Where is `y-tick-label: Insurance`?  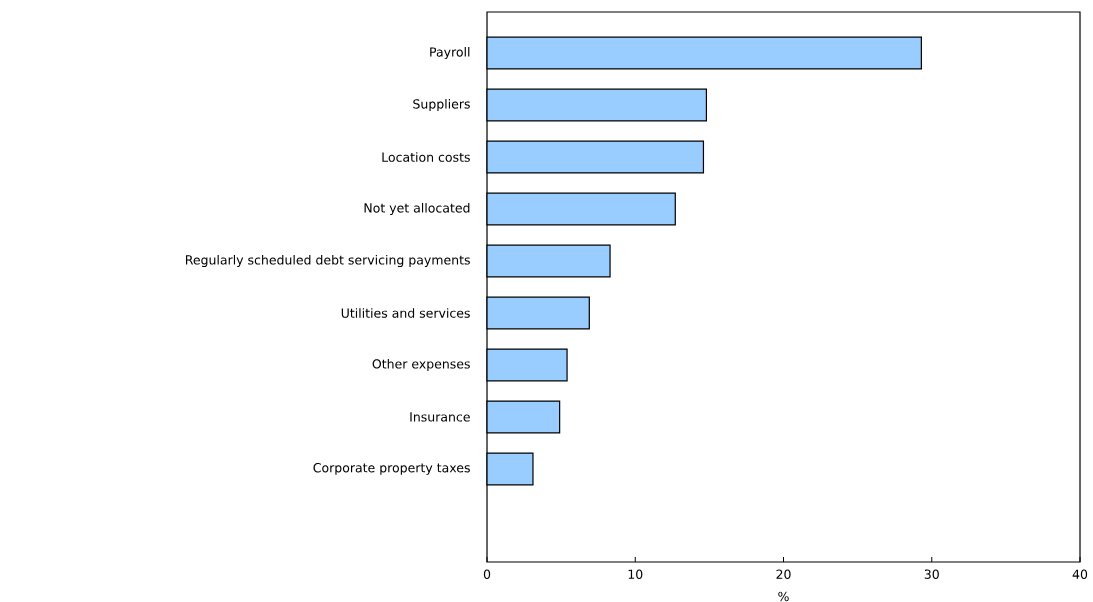 y-tick-label: Insurance is located at coordinates (440, 417).